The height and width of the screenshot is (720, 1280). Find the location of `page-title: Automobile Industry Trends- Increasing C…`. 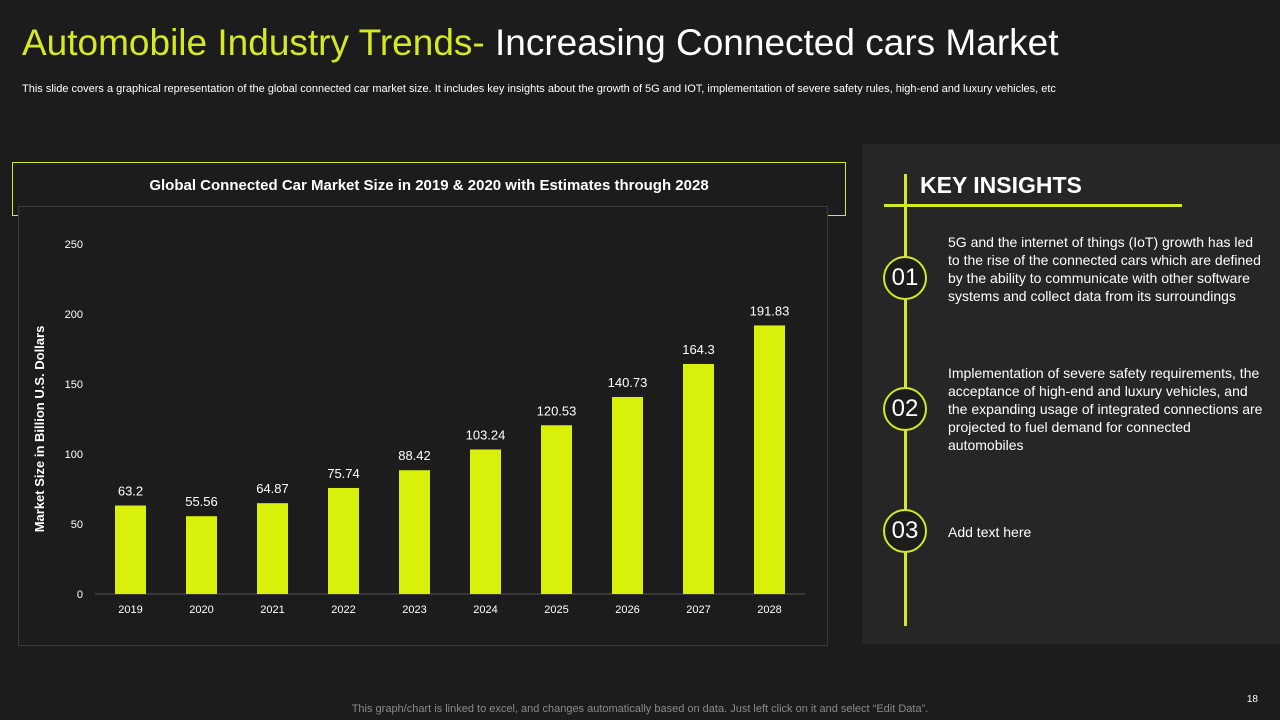

page-title: Automobile Industry Trends- Increasing C… is located at coordinates (540, 43).